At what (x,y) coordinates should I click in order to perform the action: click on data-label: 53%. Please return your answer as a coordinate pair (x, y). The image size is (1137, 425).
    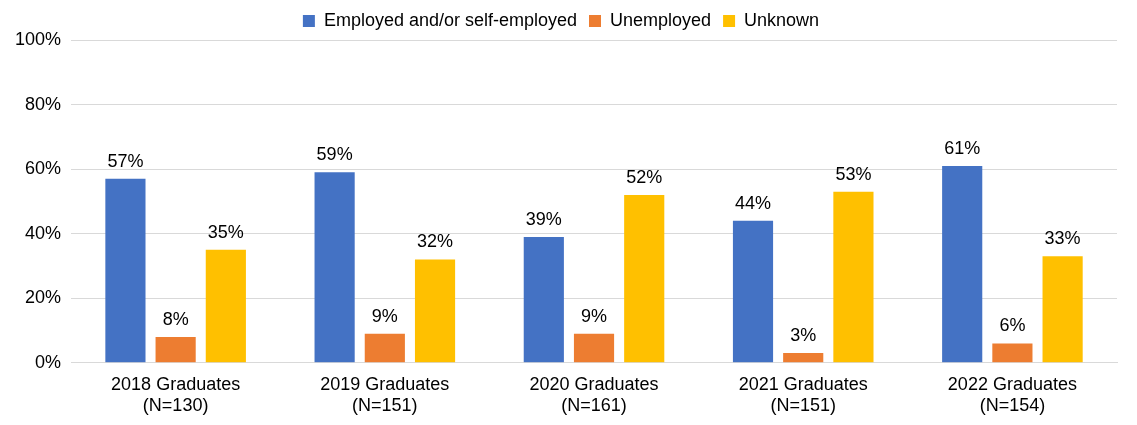
    Looking at the image, I should click on (853, 173).